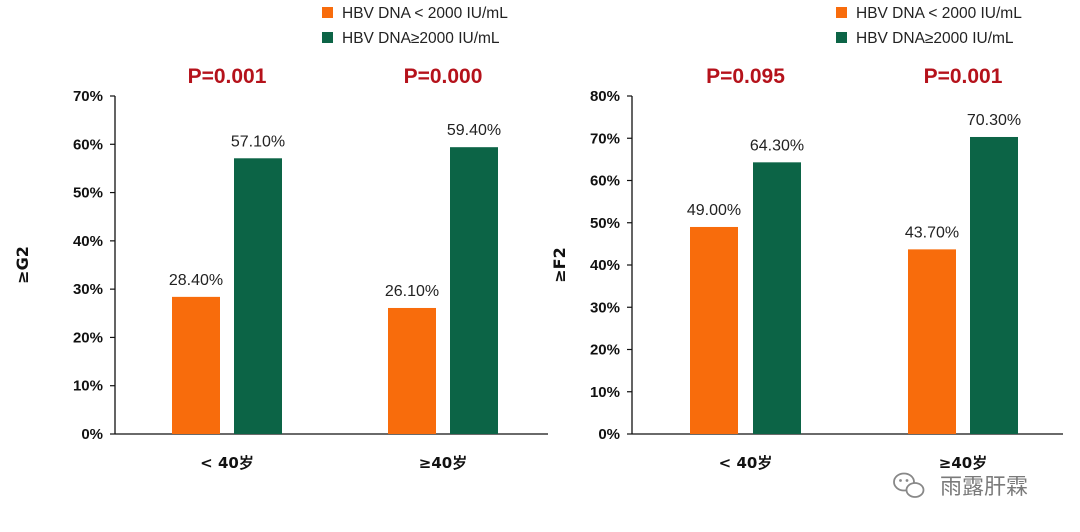 Image resolution: width=1080 pixels, height=532 pixels. I want to click on y-axis-label: ≥F2, so click(559, 264).